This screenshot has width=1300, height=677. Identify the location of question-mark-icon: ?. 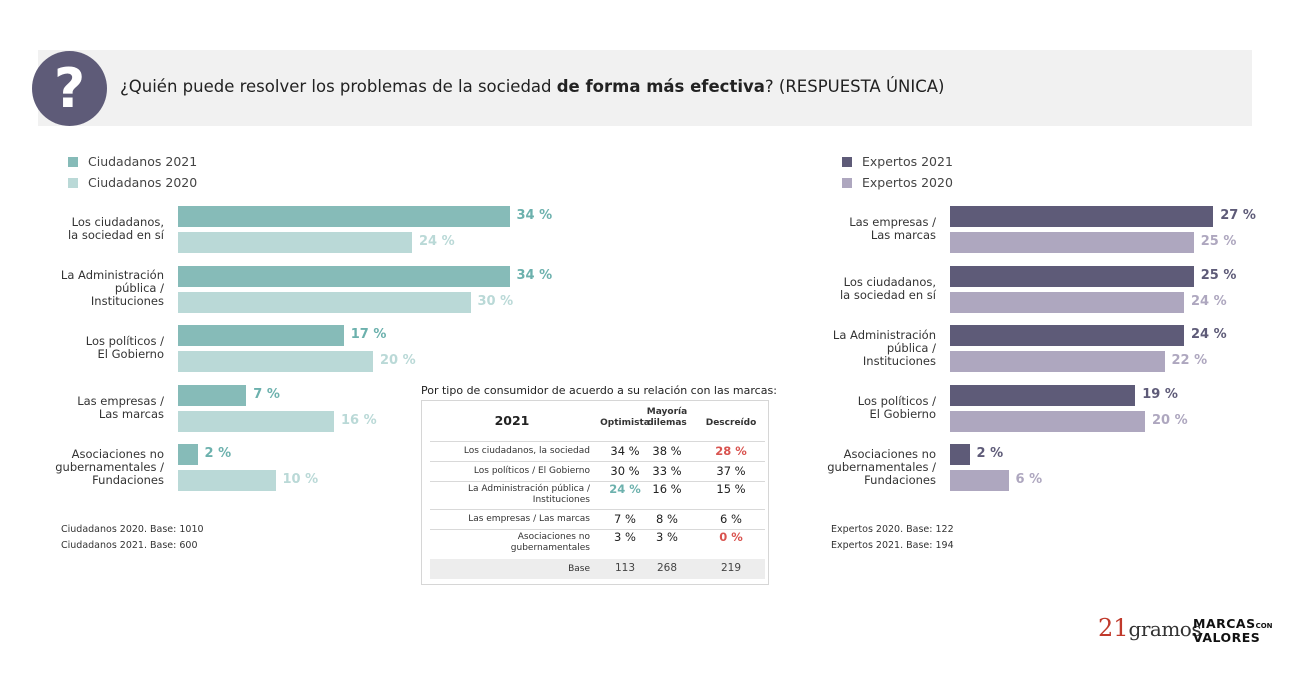
(69, 88).